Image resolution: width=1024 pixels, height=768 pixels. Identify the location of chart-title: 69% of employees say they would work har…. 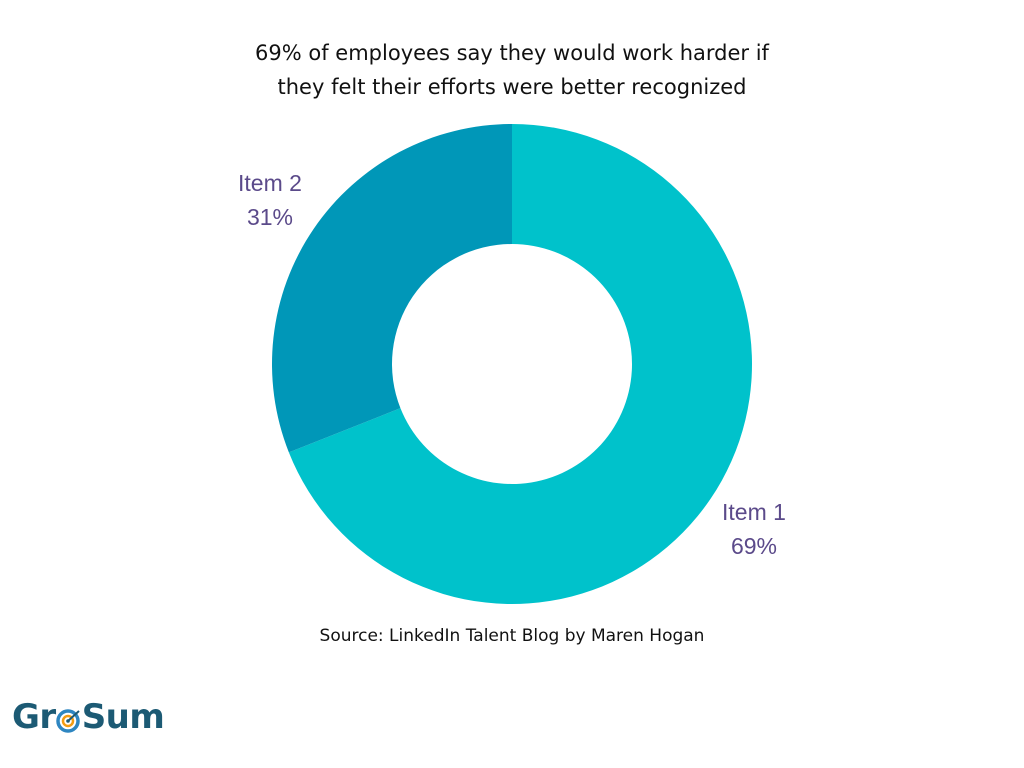
(512, 70).